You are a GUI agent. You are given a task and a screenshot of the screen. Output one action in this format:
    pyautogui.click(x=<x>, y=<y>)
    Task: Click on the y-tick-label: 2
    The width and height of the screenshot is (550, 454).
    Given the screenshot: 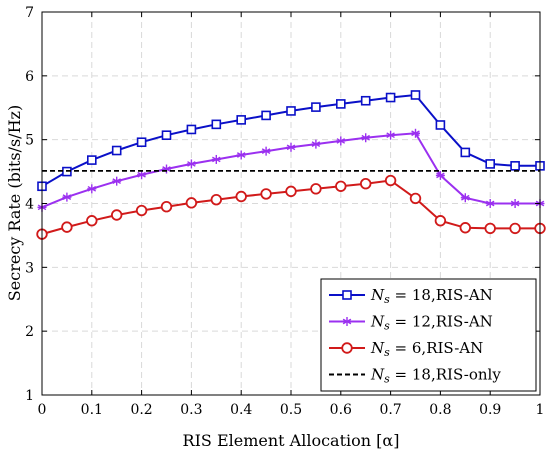 What is the action you would take?
    pyautogui.click(x=29, y=332)
    